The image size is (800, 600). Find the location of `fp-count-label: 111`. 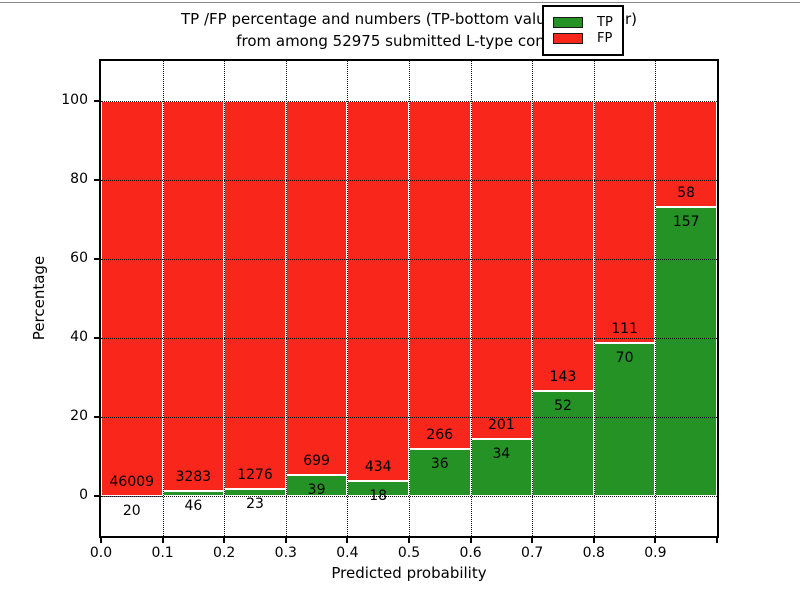

fp-count-label: 111 is located at coordinates (624, 329).